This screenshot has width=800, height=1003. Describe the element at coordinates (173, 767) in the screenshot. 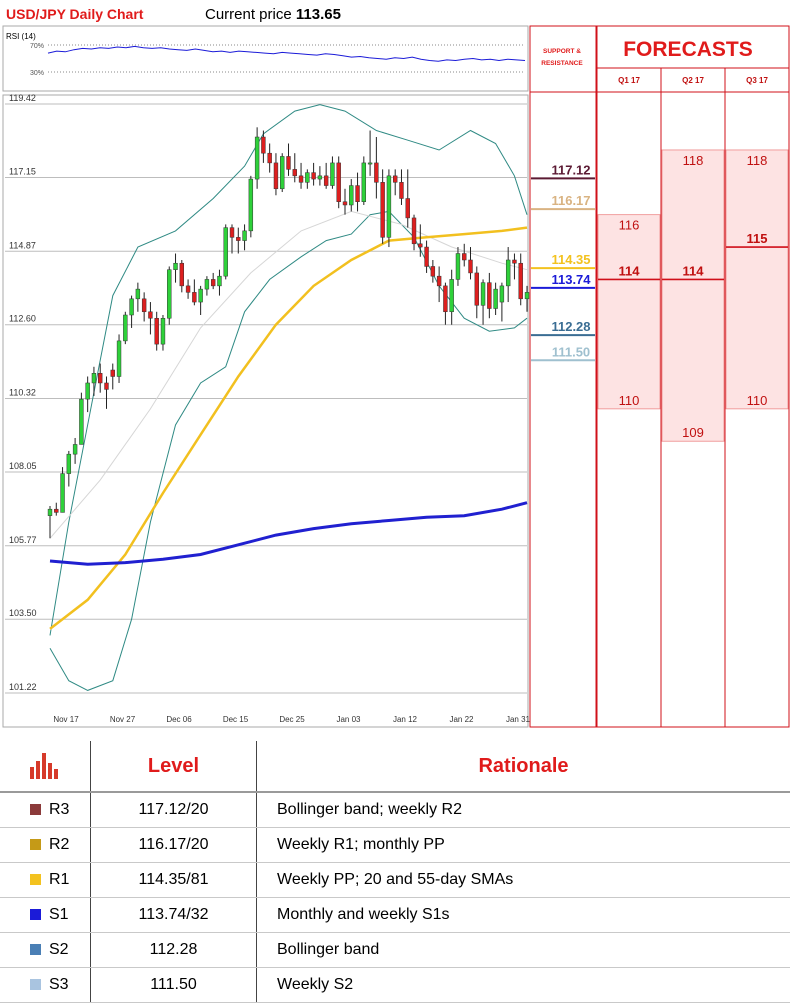

I see `level-header: Level` at that location.